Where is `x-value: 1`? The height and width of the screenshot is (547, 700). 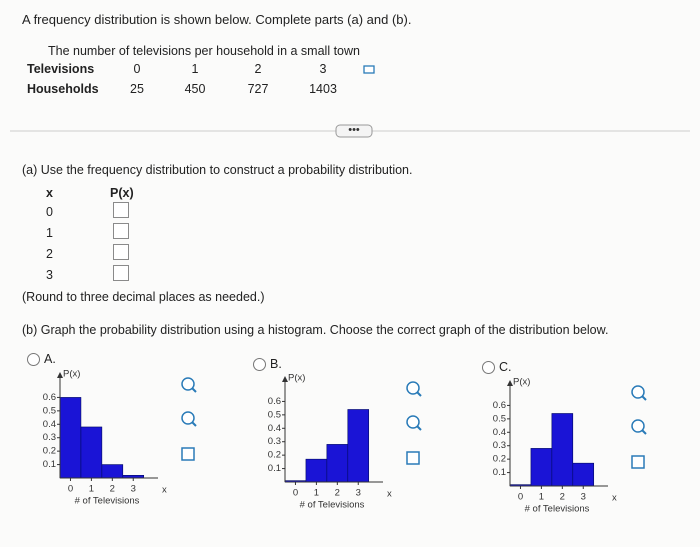 x-value: 1 is located at coordinates (49, 233).